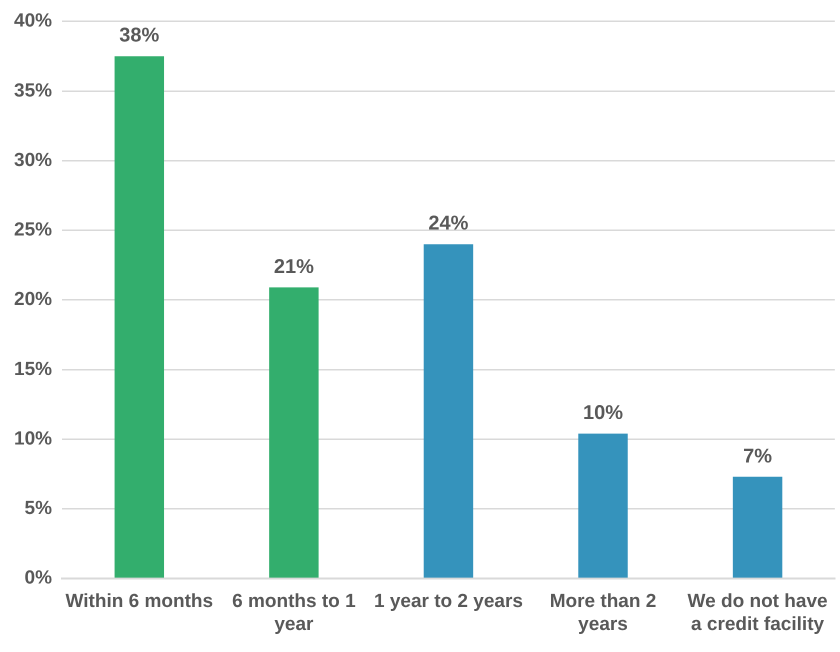 The width and height of the screenshot is (840, 652). I want to click on x-tick-label: Within 6 months, so click(140, 601).